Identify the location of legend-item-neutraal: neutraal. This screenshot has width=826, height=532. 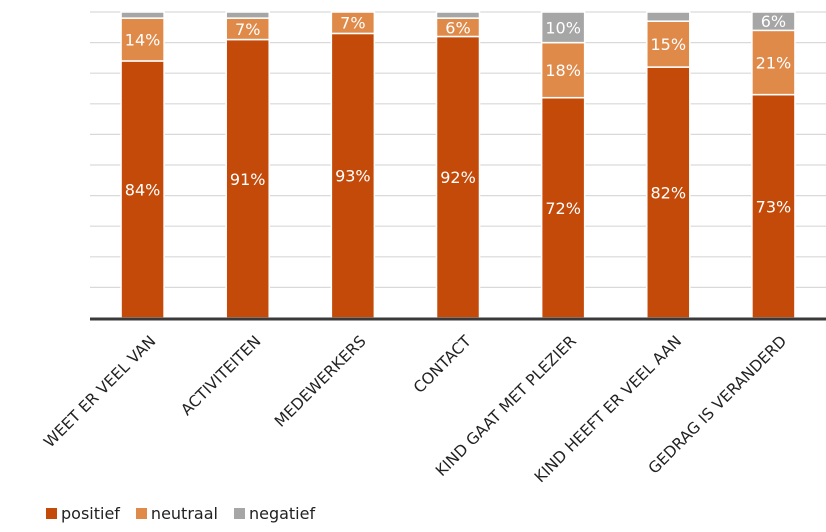
(176, 513).